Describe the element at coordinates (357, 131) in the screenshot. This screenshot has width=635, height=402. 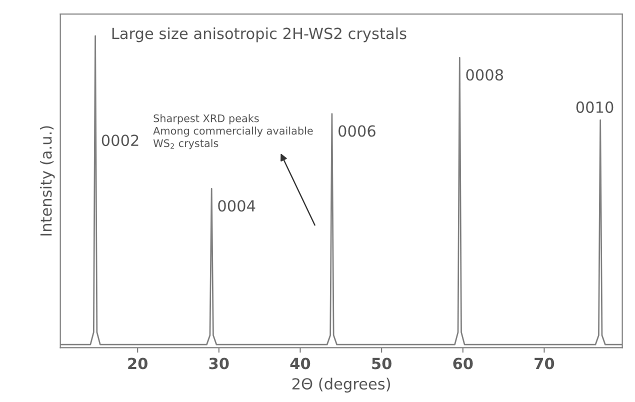
I see `annotation: 0006` at that location.